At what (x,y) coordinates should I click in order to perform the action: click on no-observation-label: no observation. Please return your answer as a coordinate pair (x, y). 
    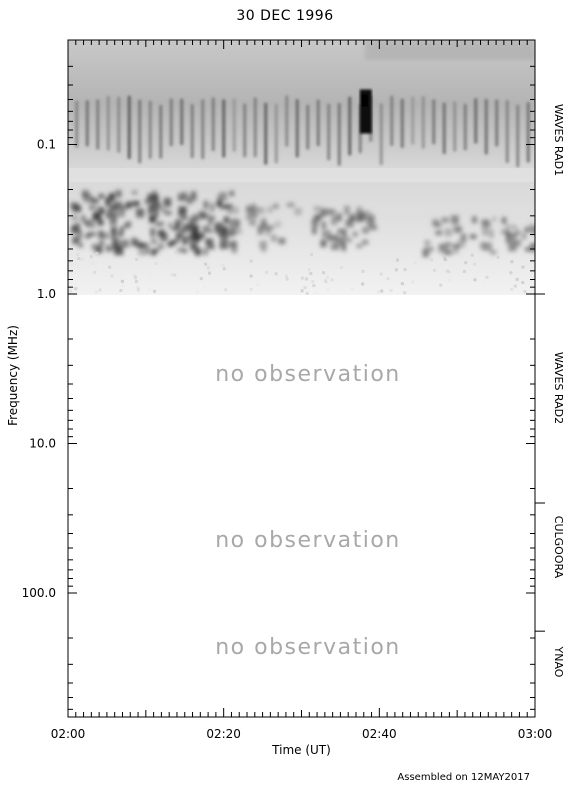
    Looking at the image, I should click on (308, 647).